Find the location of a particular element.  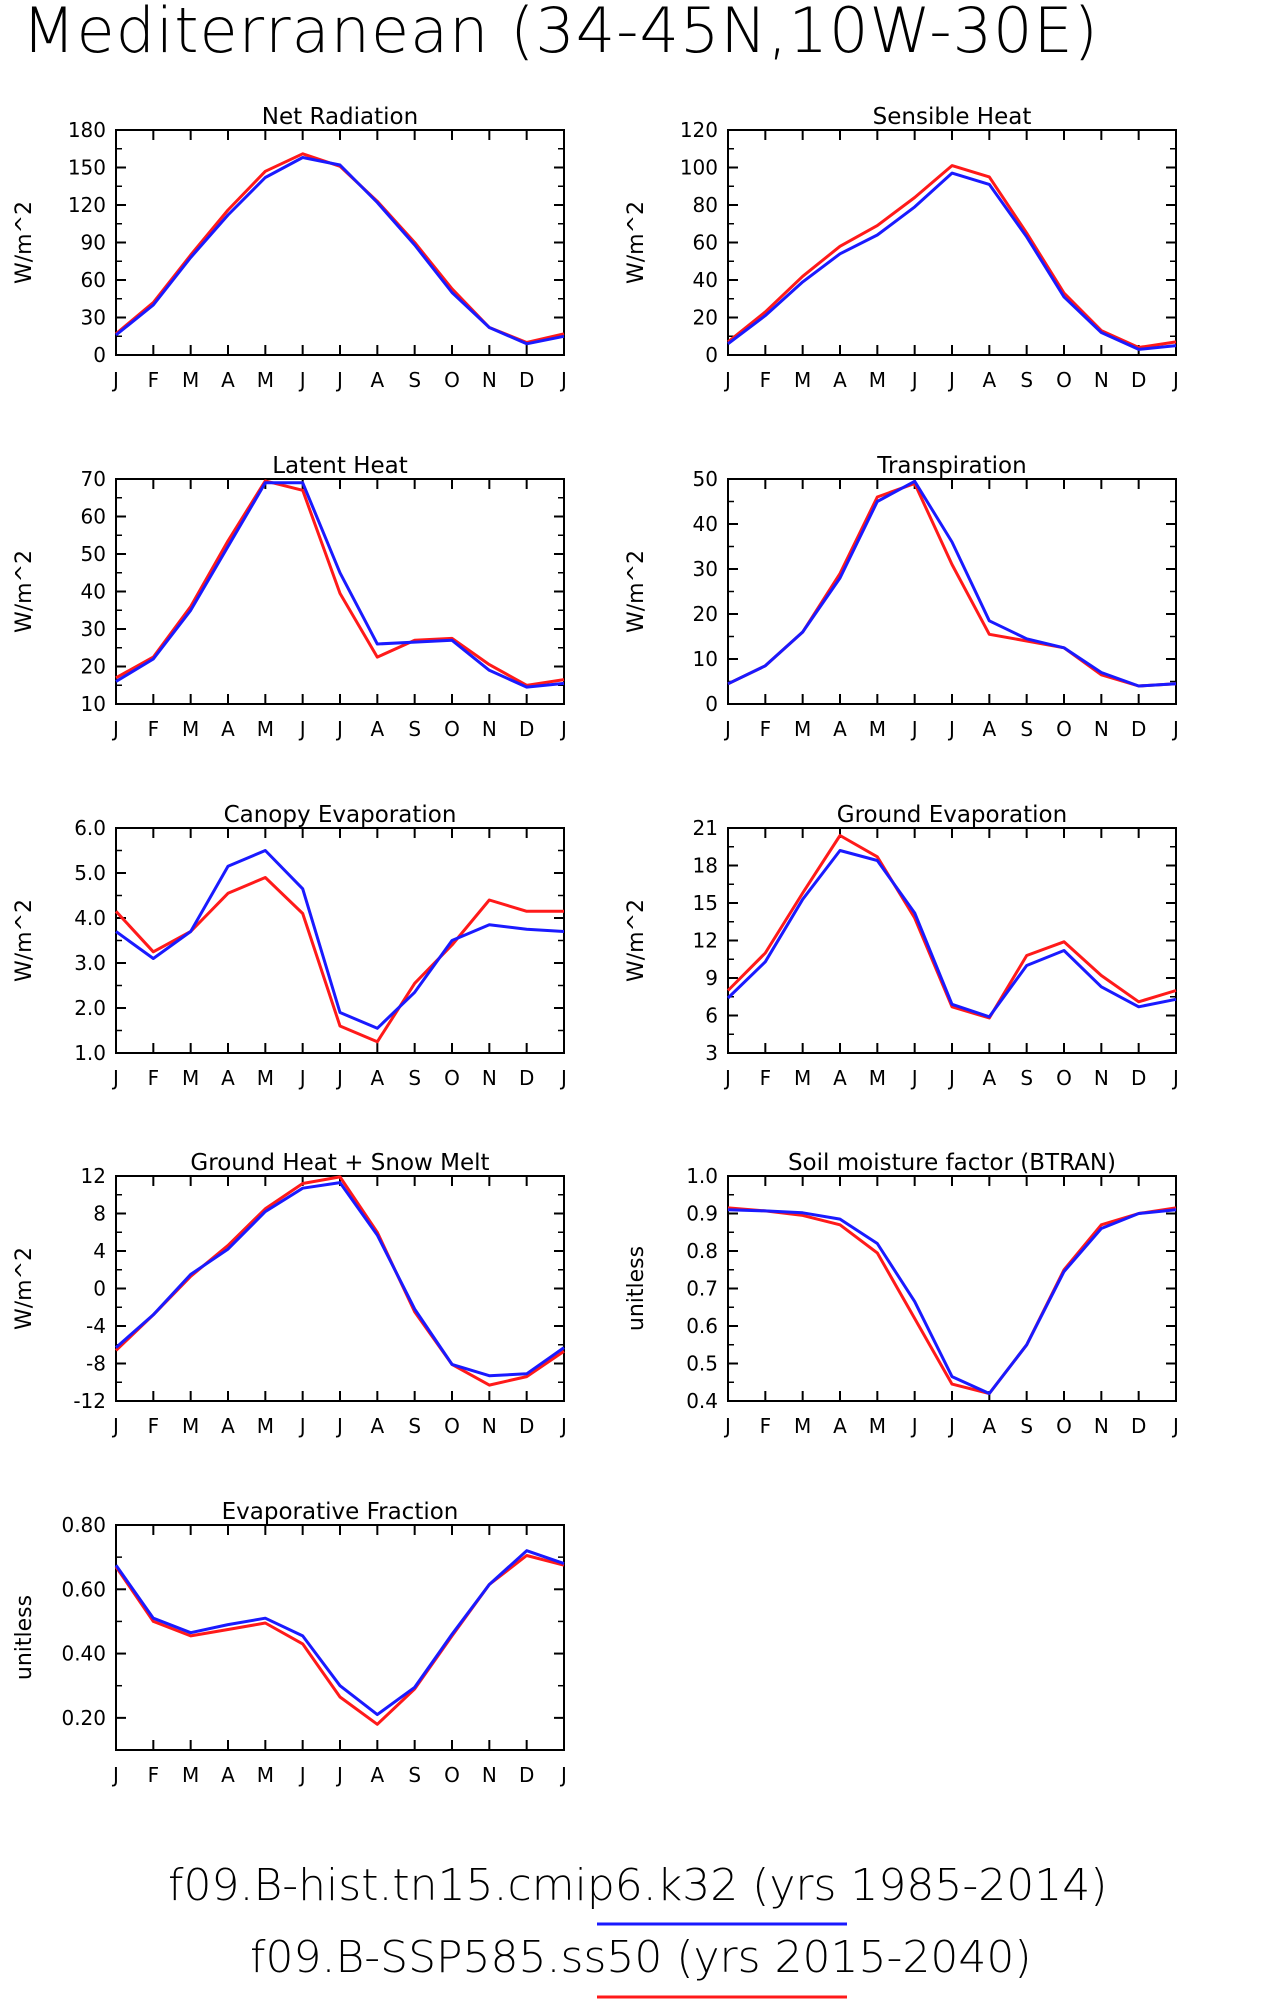

panel-title: Latent Heat is located at coordinates (340, 466).